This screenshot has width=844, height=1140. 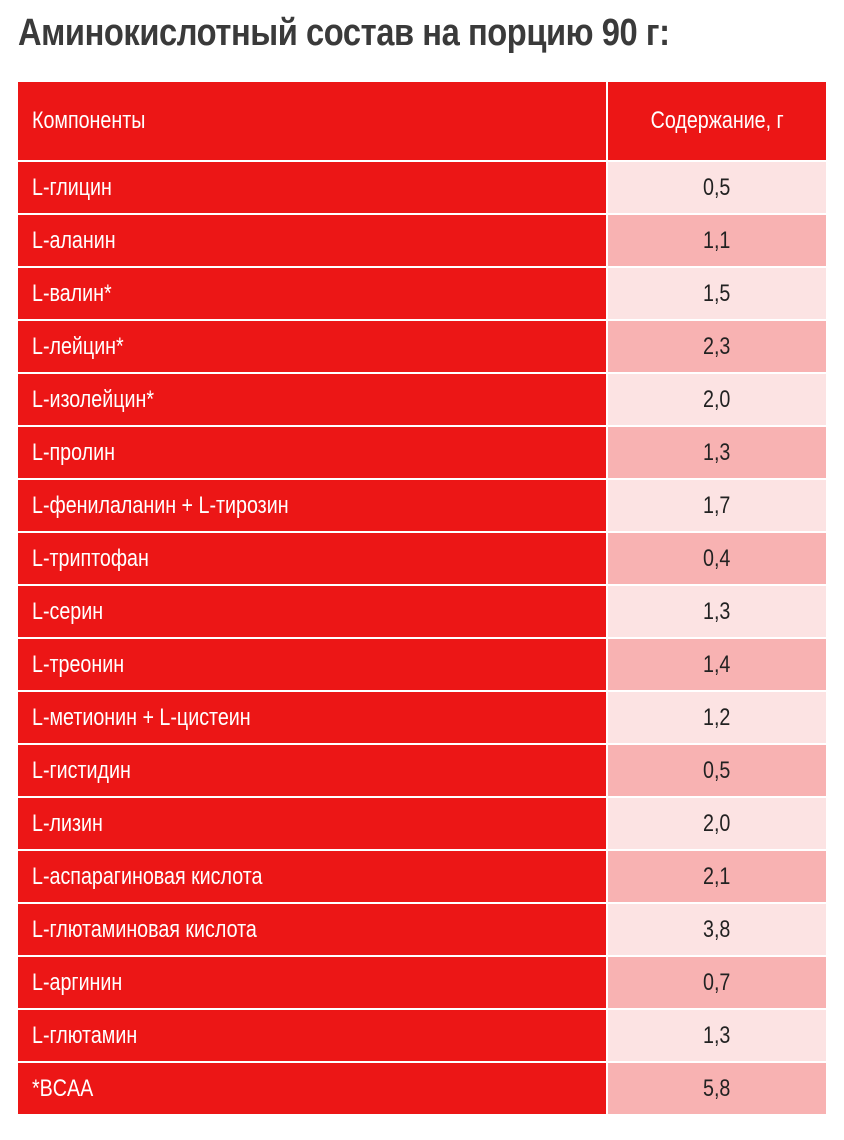 What do you see at coordinates (313, 558) in the screenshot?
I see `component-name-cell: L-триптофан` at bounding box center [313, 558].